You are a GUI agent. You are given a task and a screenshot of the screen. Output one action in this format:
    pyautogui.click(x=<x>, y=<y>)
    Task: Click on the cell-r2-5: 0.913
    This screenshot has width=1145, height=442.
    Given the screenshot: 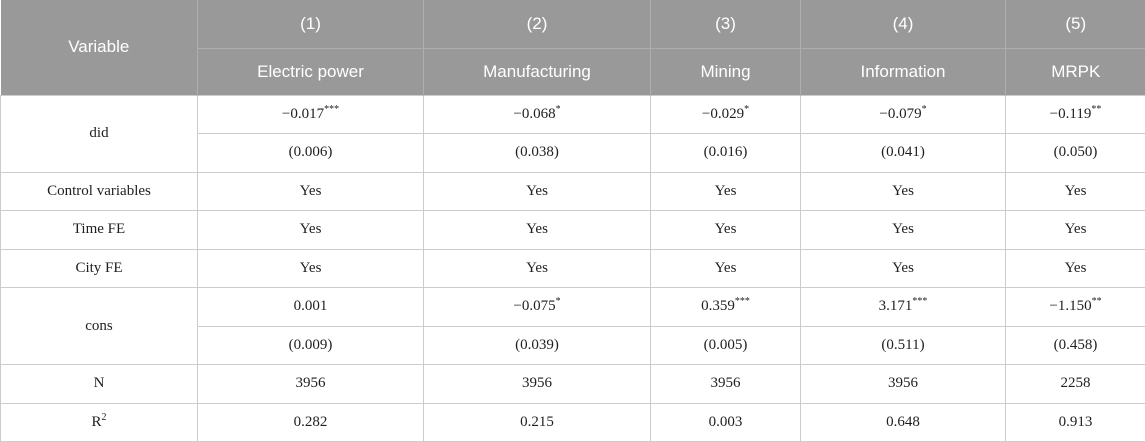 What is the action you would take?
    pyautogui.click(x=1075, y=422)
    